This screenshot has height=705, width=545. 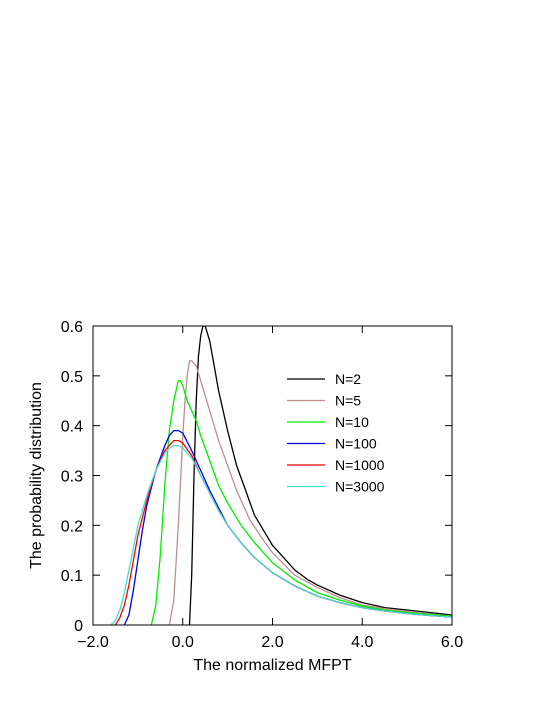 What do you see at coordinates (72, 427) in the screenshot?
I see `y-tick-label: 0.4` at bounding box center [72, 427].